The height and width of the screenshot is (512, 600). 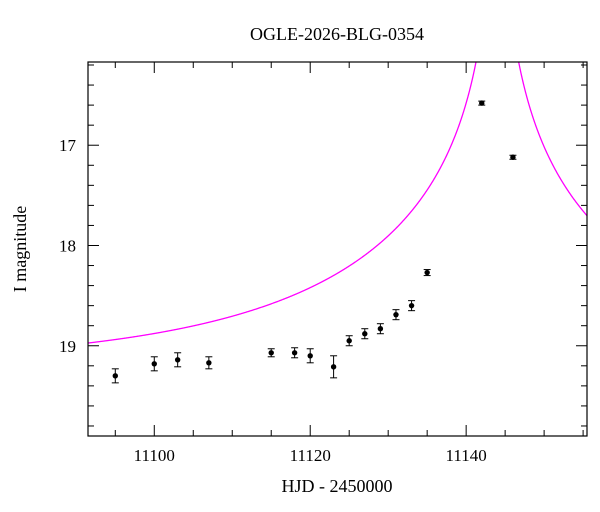 I want to click on y-tick-label: 19, so click(x=67, y=346).